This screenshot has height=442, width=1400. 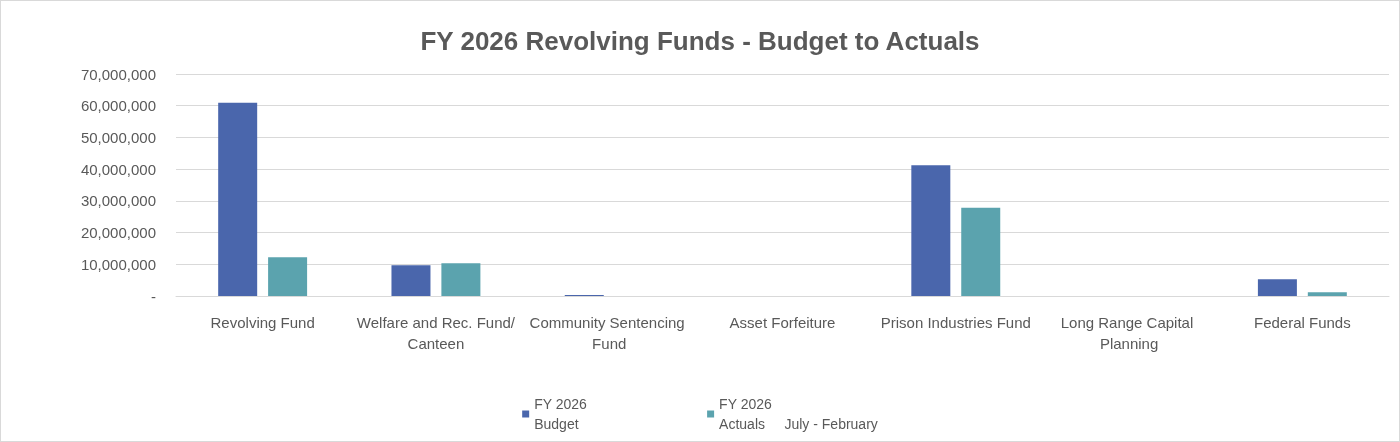 What do you see at coordinates (609, 333) in the screenshot?
I see `x-tick-label: Community Sentencing Fund` at bounding box center [609, 333].